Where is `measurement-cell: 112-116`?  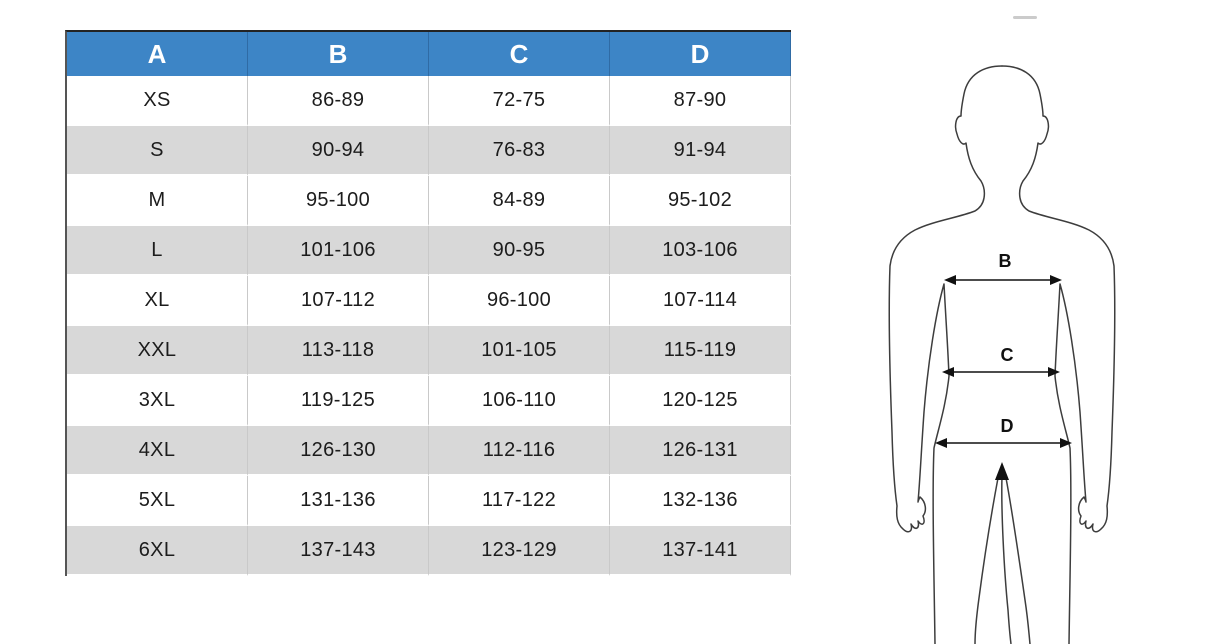
measurement-cell: 112-116 is located at coordinates (519, 451).